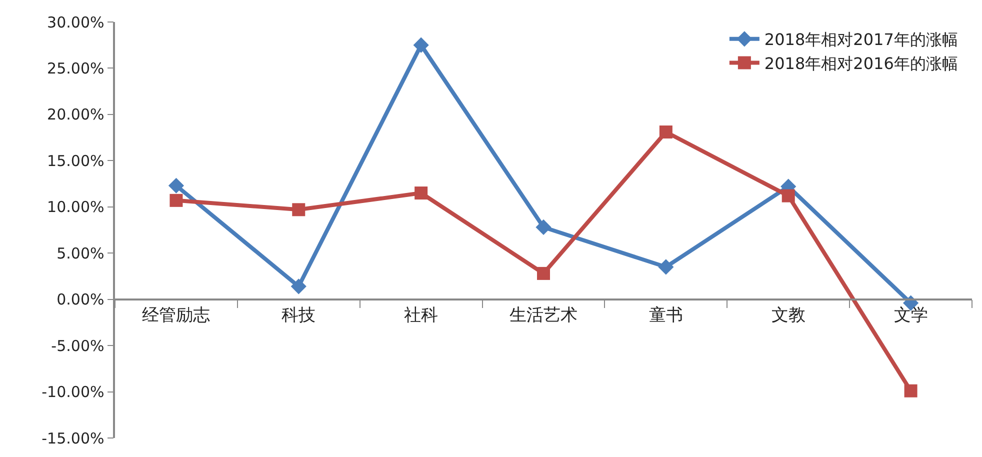 The image size is (982, 457). Describe the element at coordinates (788, 315) in the screenshot. I see `x-tick-label: 文教` at that location.